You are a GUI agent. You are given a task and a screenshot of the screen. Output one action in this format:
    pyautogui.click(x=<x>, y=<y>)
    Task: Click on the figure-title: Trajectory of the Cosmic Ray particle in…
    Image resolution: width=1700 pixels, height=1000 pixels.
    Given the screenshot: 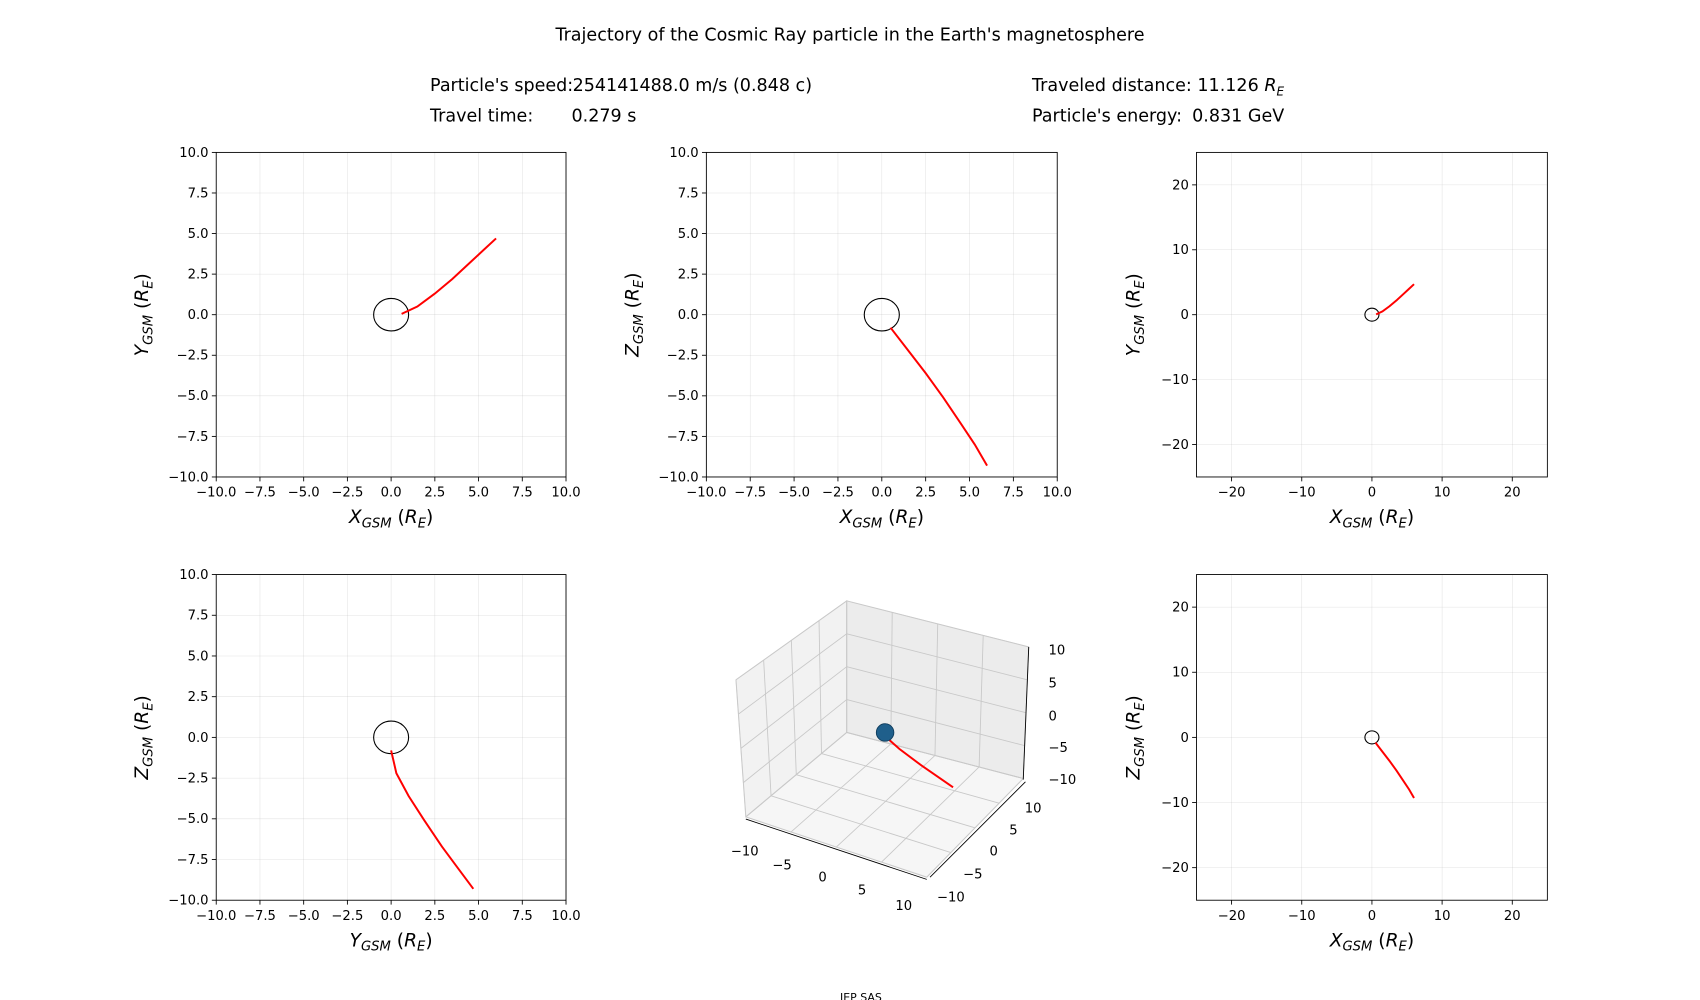 What is the action you would take?
    pyautogui.click(x=849, y=36)
    